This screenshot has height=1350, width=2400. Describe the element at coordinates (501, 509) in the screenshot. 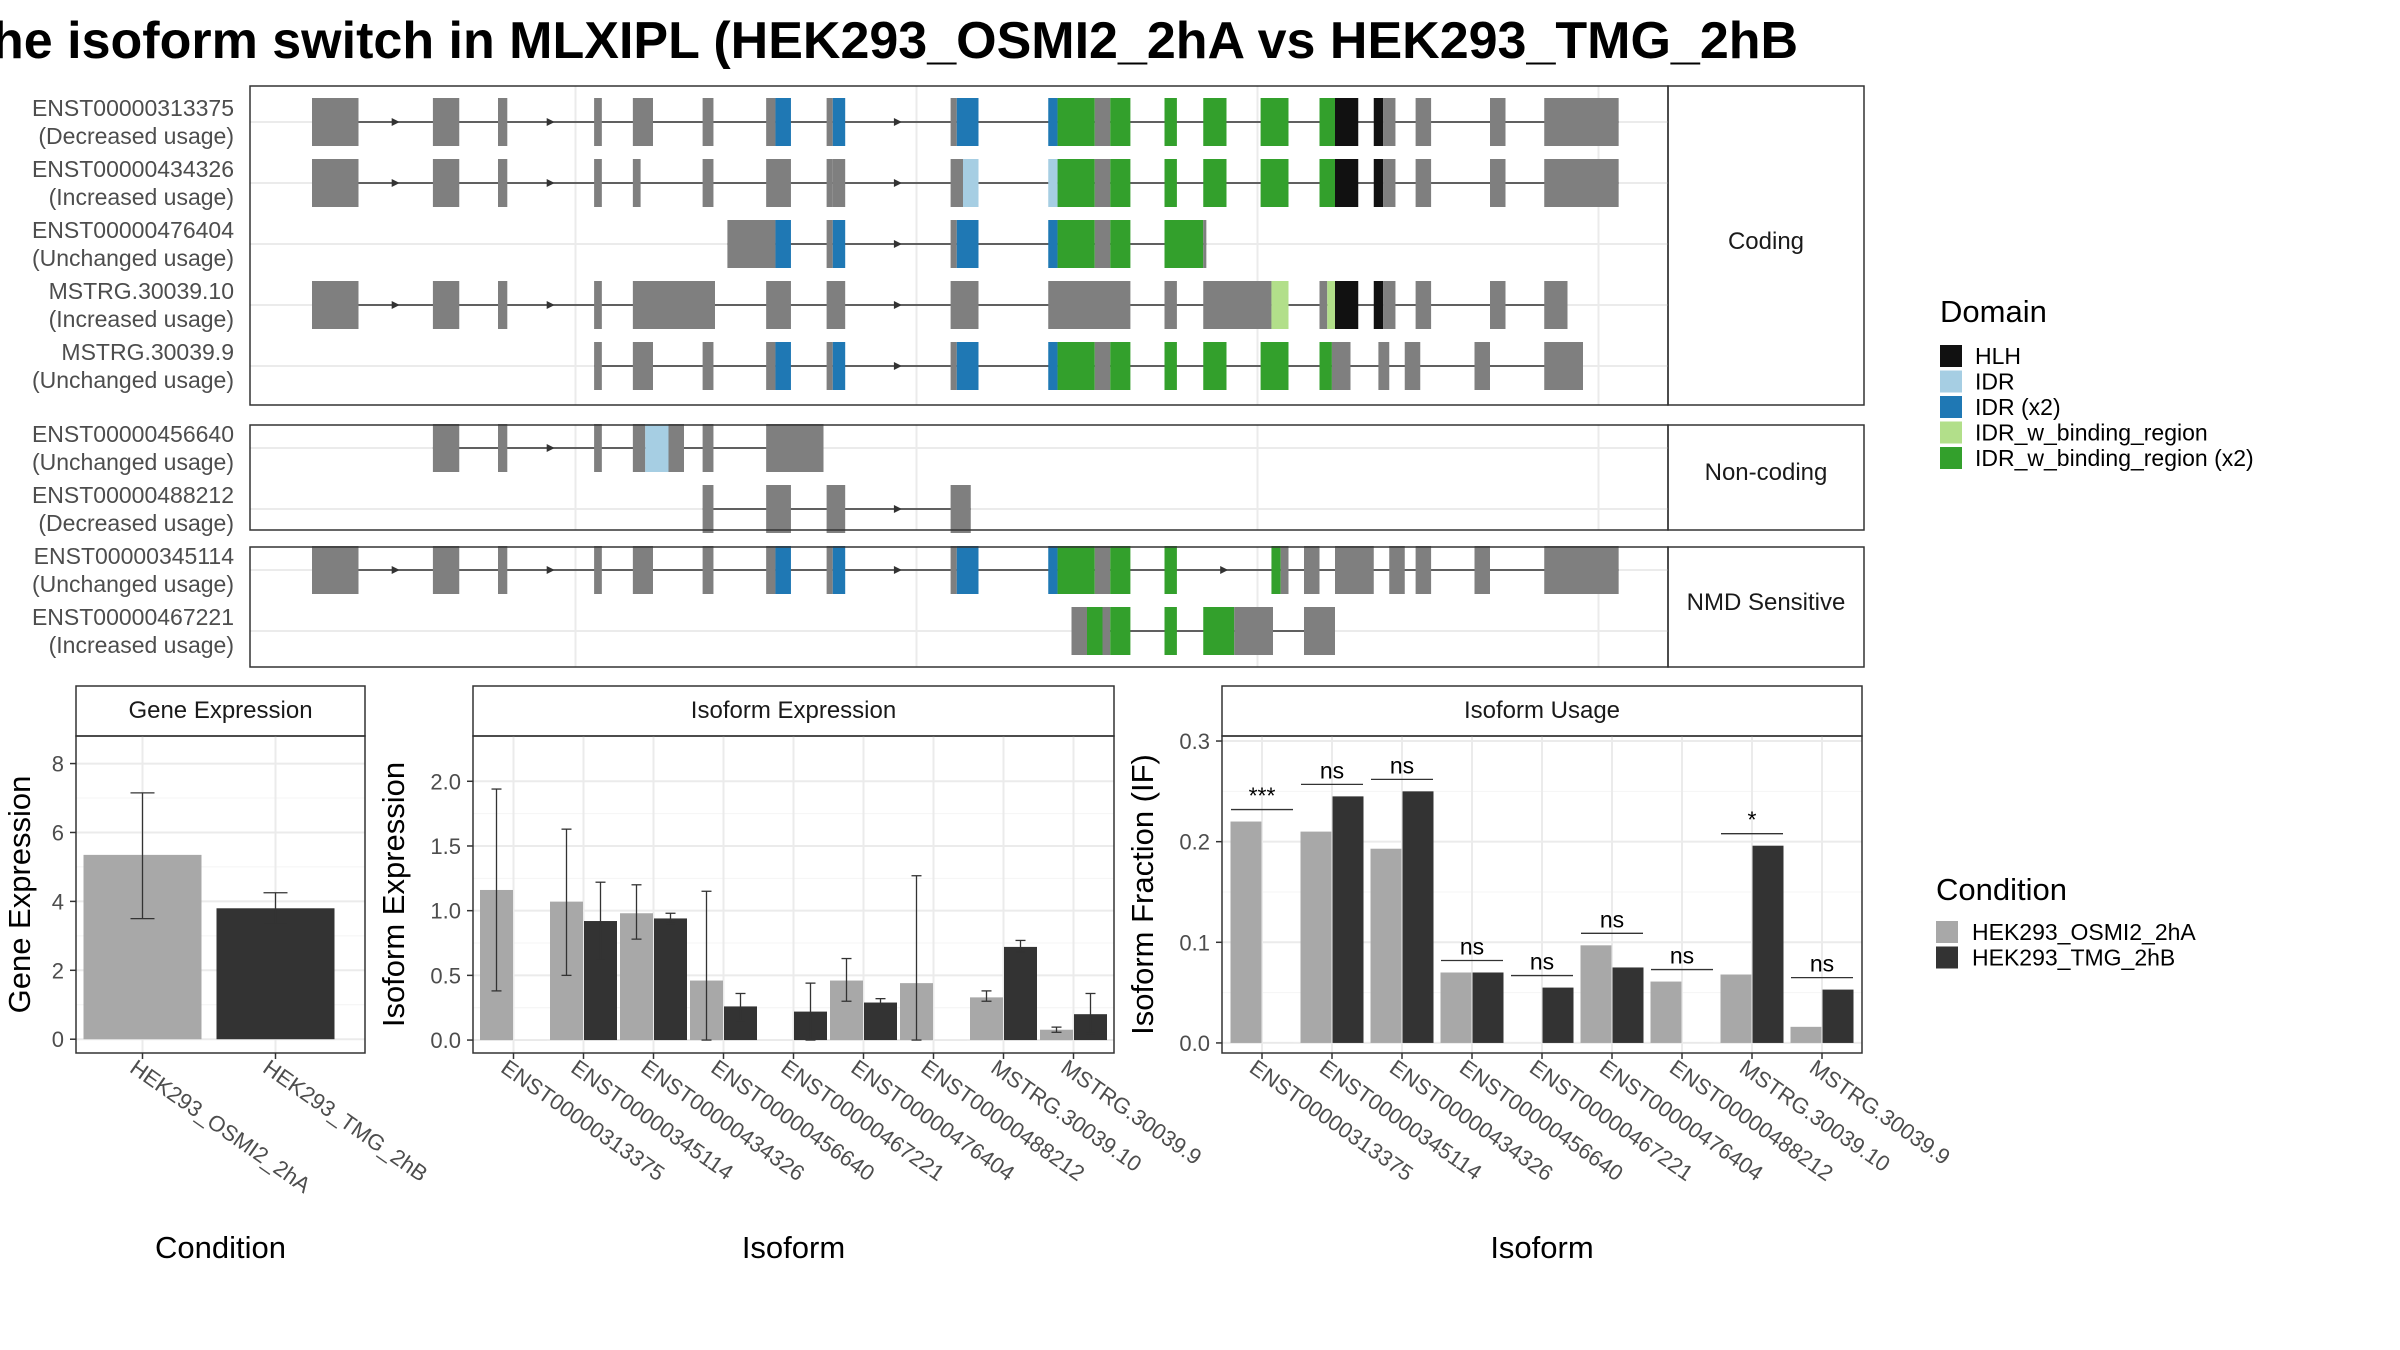

I see `transcript-row: ENST00000488212(Decreased usage)` at that location.